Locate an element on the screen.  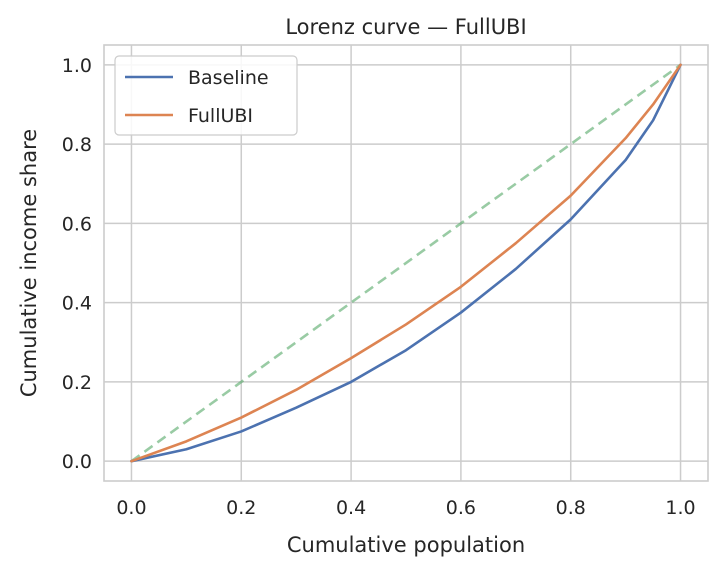
x-tick-label: 0.4 is located at coordinates (351, 508).